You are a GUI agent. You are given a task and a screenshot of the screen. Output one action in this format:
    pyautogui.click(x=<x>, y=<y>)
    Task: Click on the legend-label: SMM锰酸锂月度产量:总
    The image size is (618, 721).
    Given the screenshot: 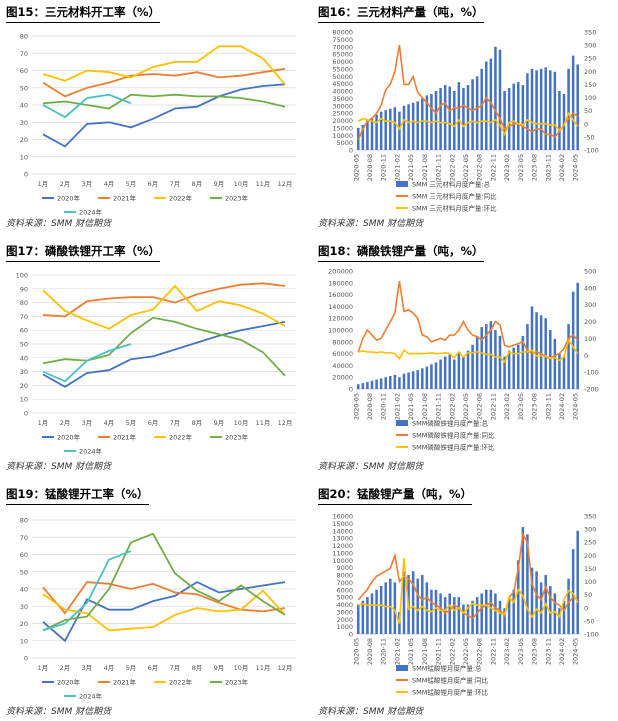 What is the action you would take?
    pyautogui.click(x=447, y=668)
    